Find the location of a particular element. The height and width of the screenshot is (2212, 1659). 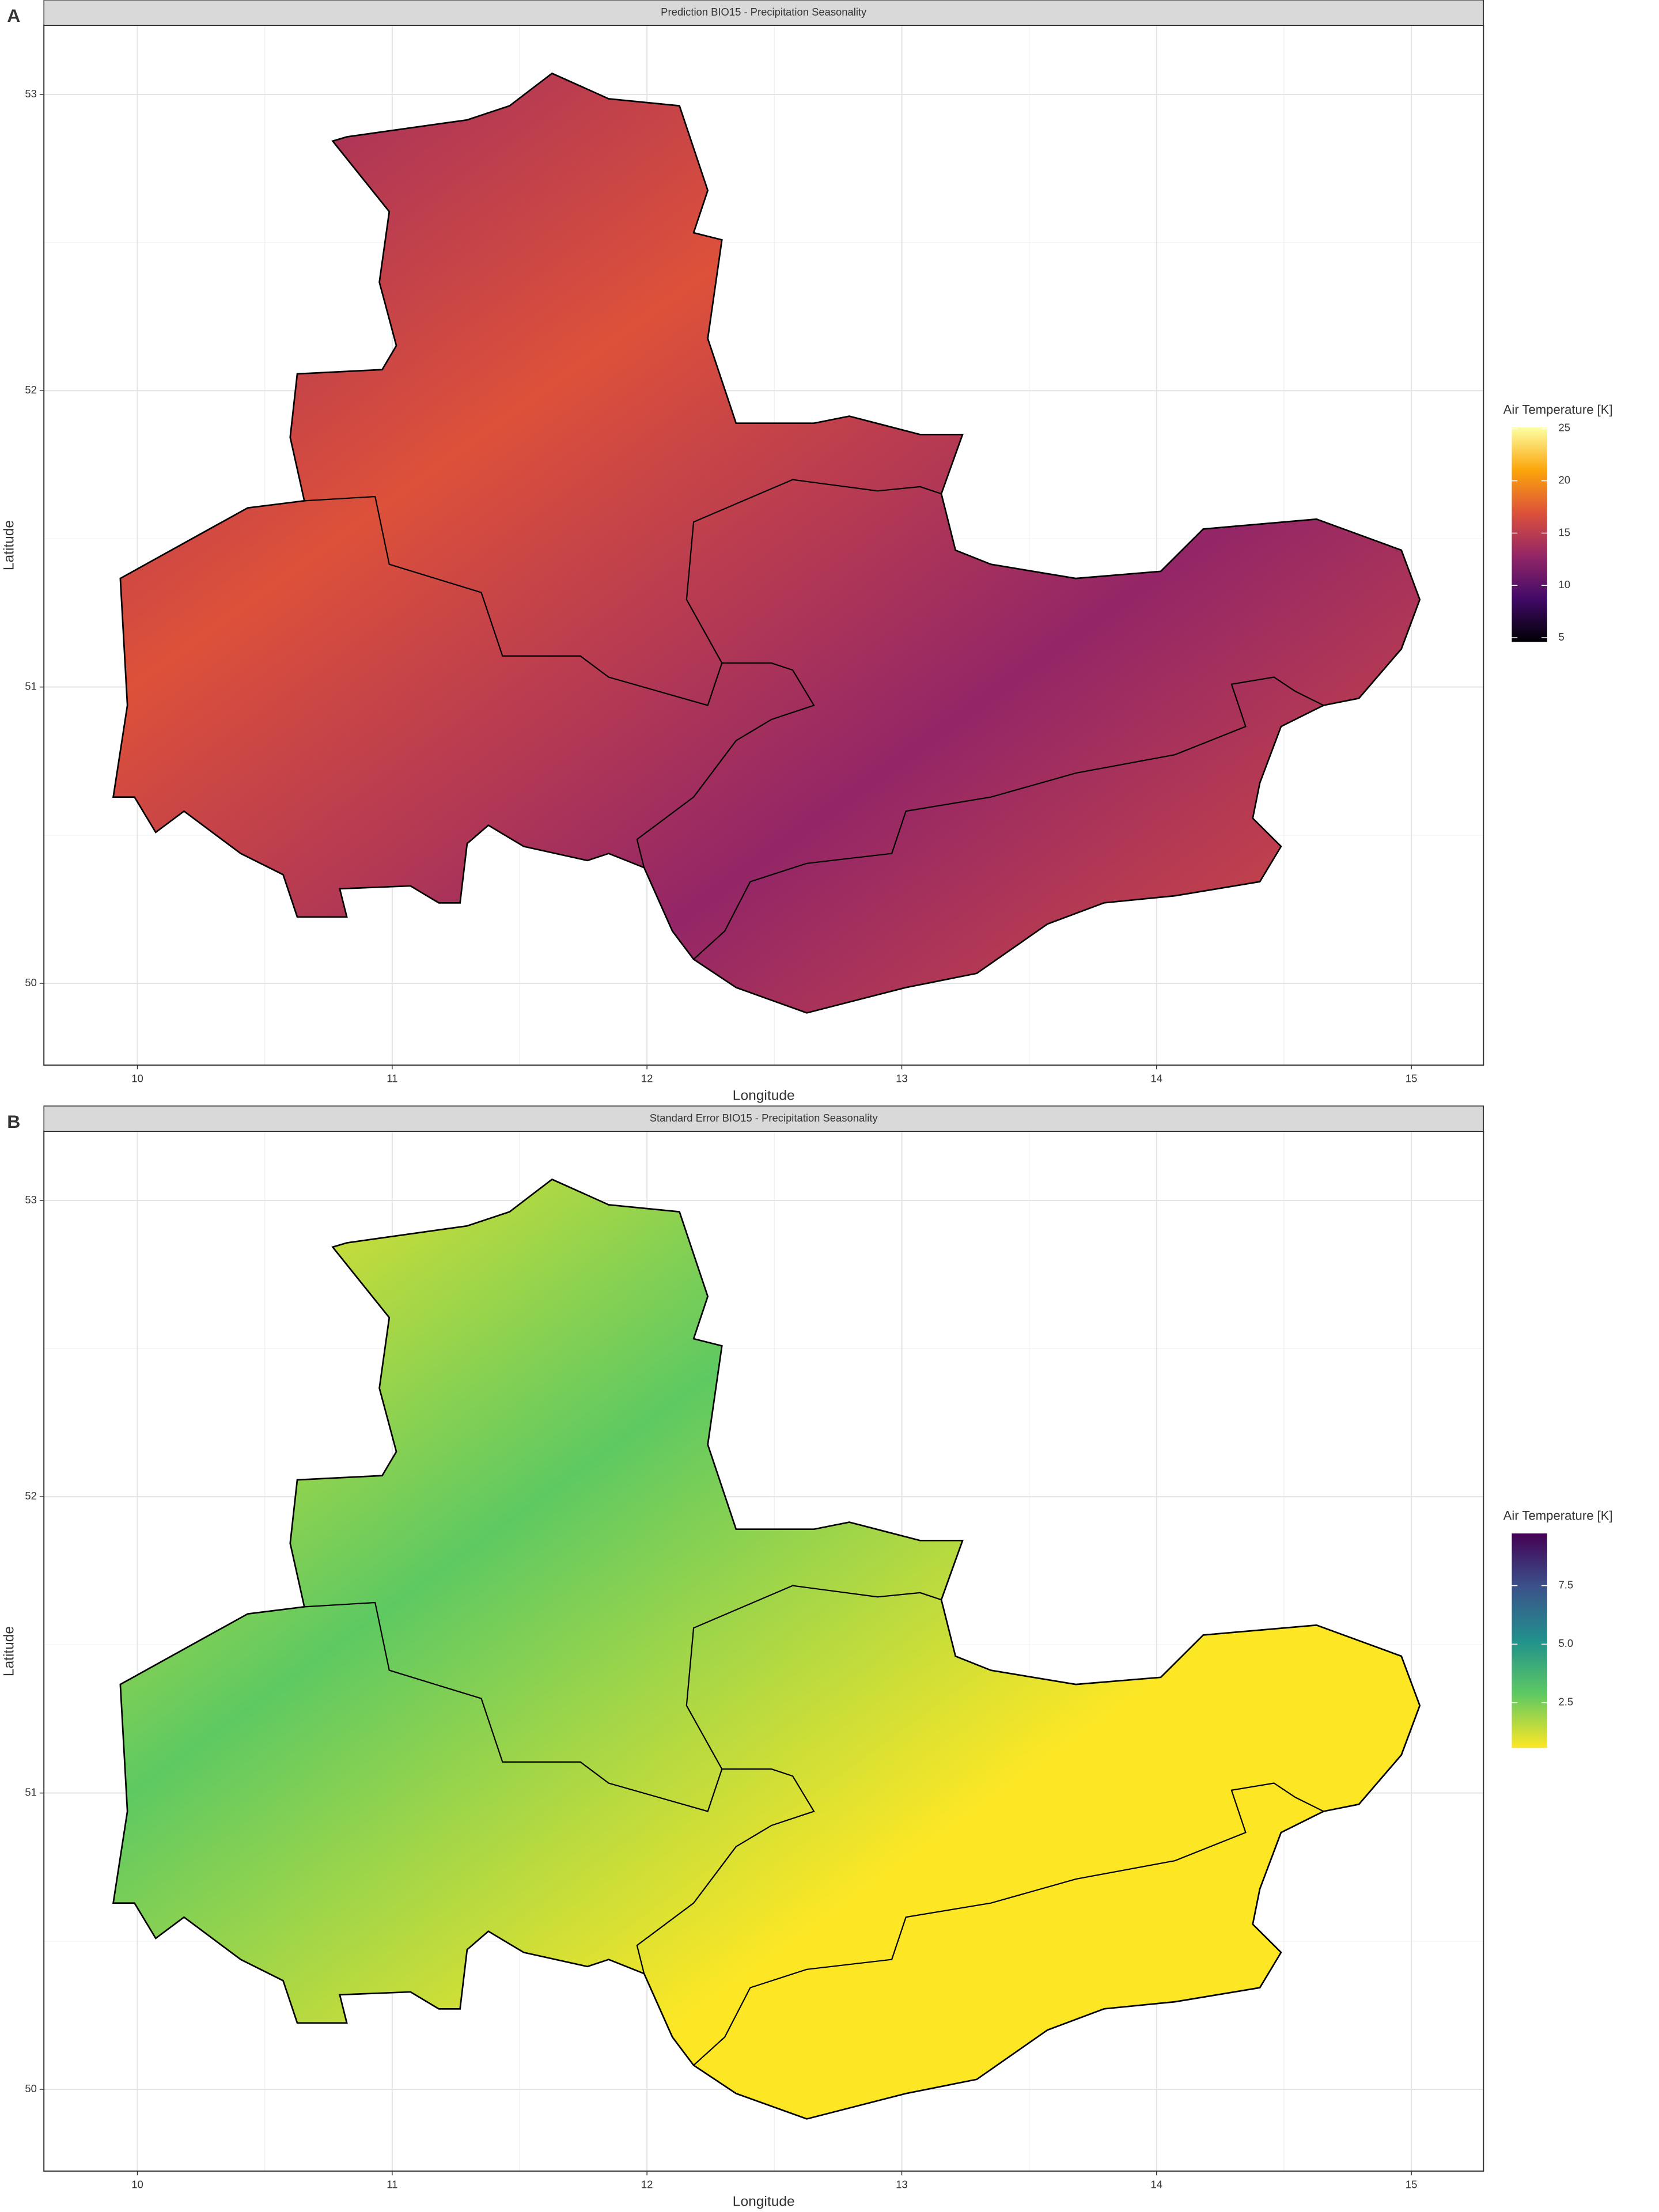

colorbar-label: 2.5 is located at coordinates (1566, 1702).